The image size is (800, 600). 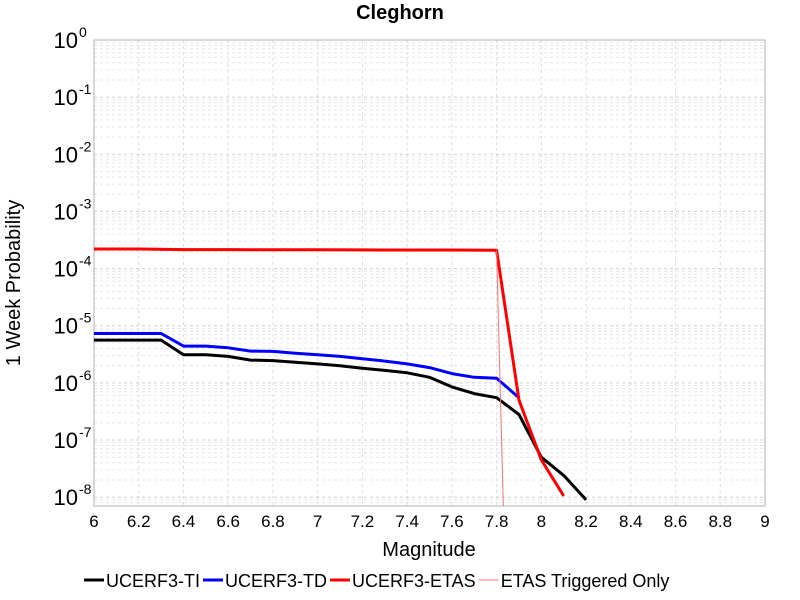 What do you see at coordinates (429, 521) in the screenshot?
I see `x-tick-labels: 6 6.2 6.4 6.6 6.8 7 7.2 7.4 7.6 7.8 8 8.2 8.4 8.6 8.8 9` at bounding box center [429, 521].